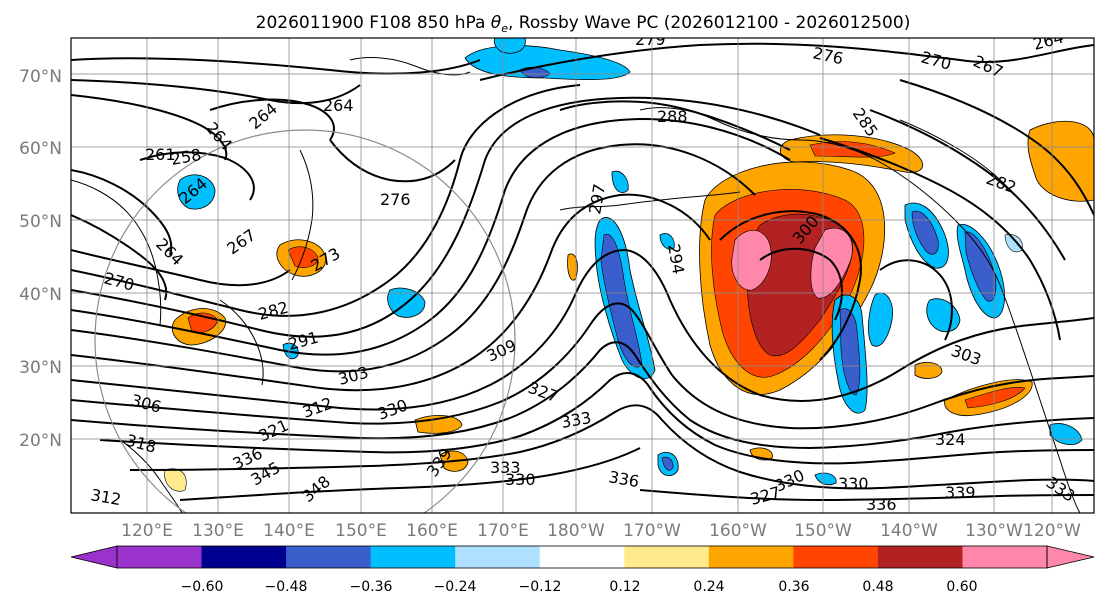 The width and height of the screenshot is (1105, 610). What do you see at coordinates (540, 587) in the screenshot?
I see `colorbar-tick-label: −0.12` at bounding box center [540, 587].